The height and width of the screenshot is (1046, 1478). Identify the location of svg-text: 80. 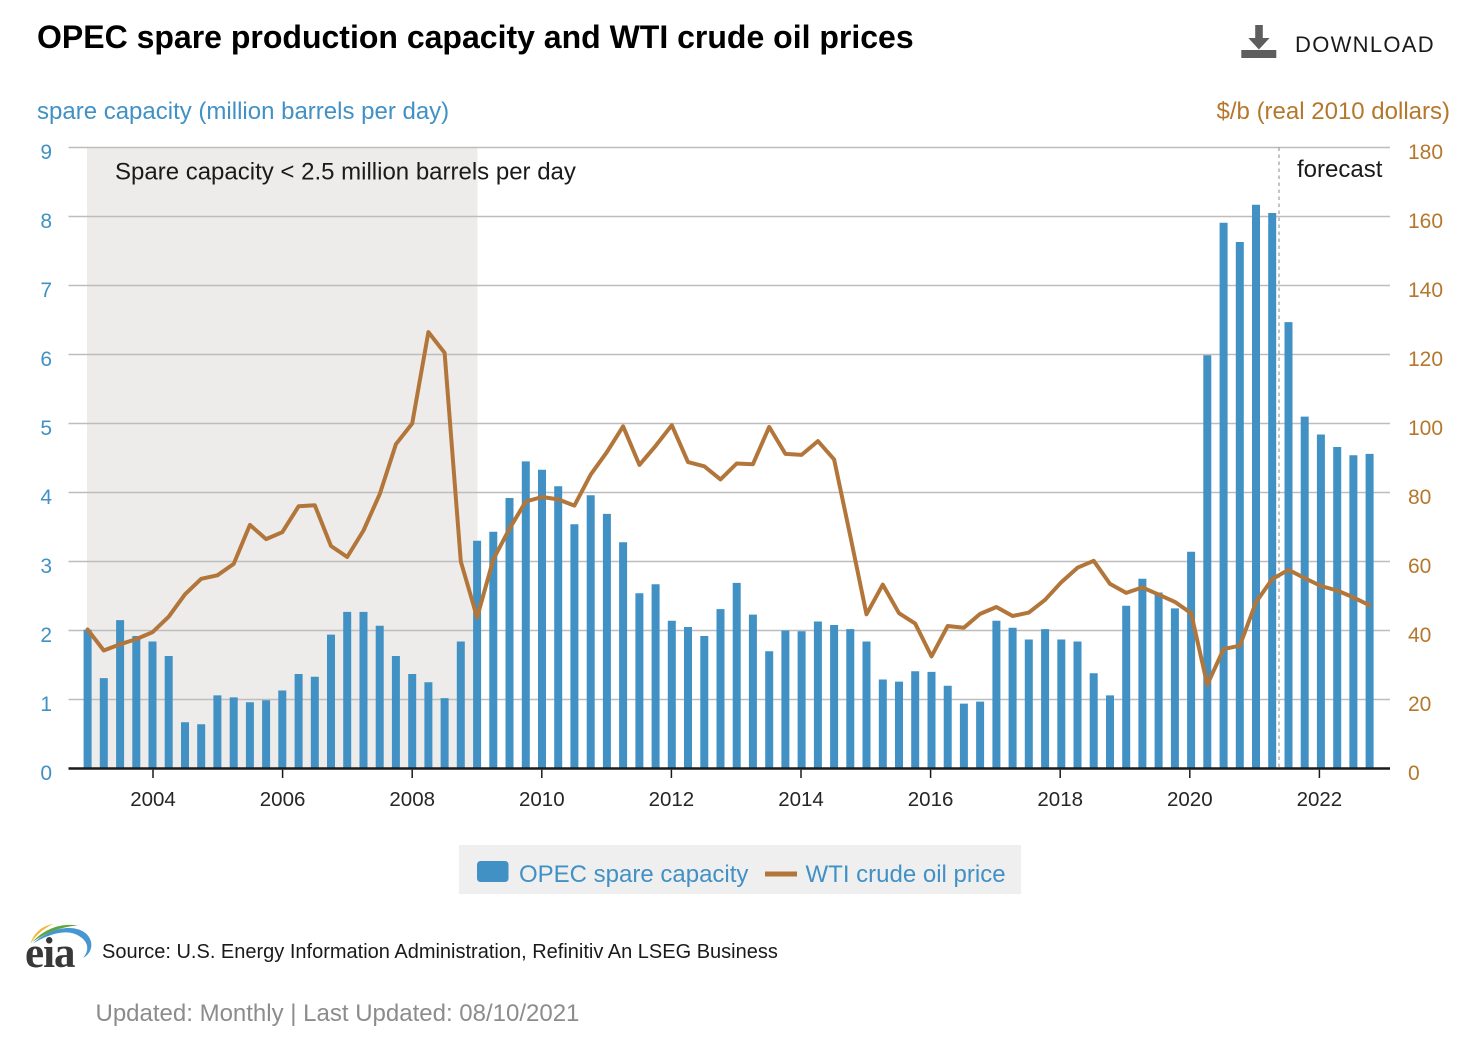
(1419, 497).